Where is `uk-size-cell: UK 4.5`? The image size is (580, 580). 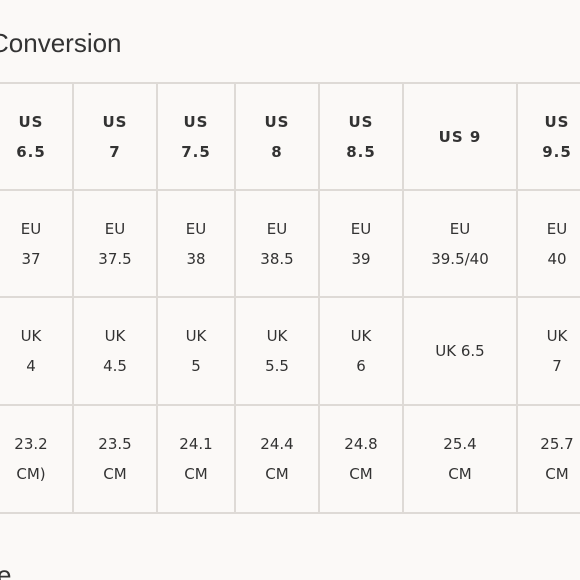 uk-size-cell: UK 4.5 is located at coordinates (115, 351).